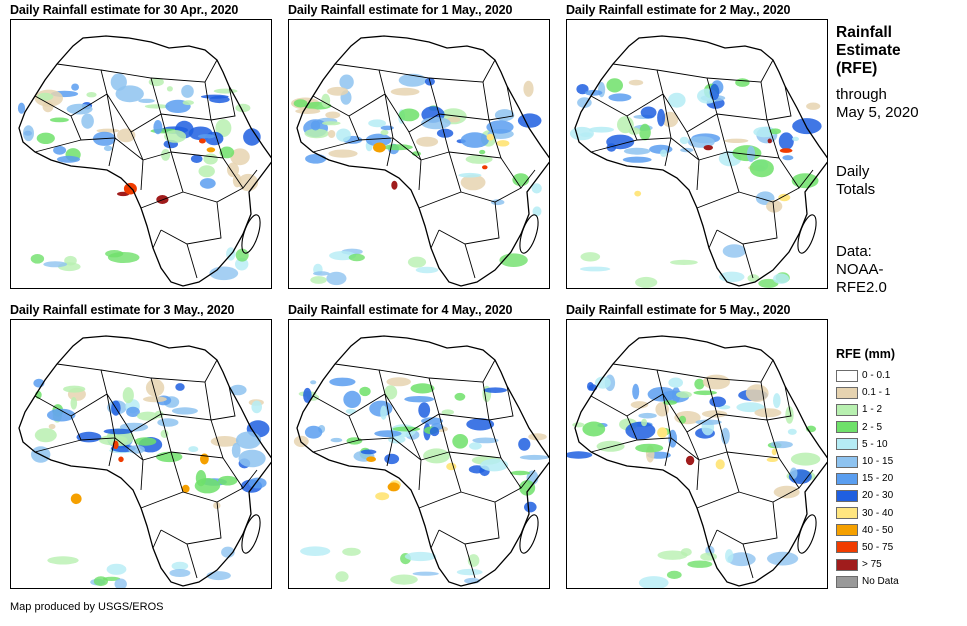  Describe the element at coordinates (872, 427) in the screenshot. I see `legend-label: 2 - 5` at that location.